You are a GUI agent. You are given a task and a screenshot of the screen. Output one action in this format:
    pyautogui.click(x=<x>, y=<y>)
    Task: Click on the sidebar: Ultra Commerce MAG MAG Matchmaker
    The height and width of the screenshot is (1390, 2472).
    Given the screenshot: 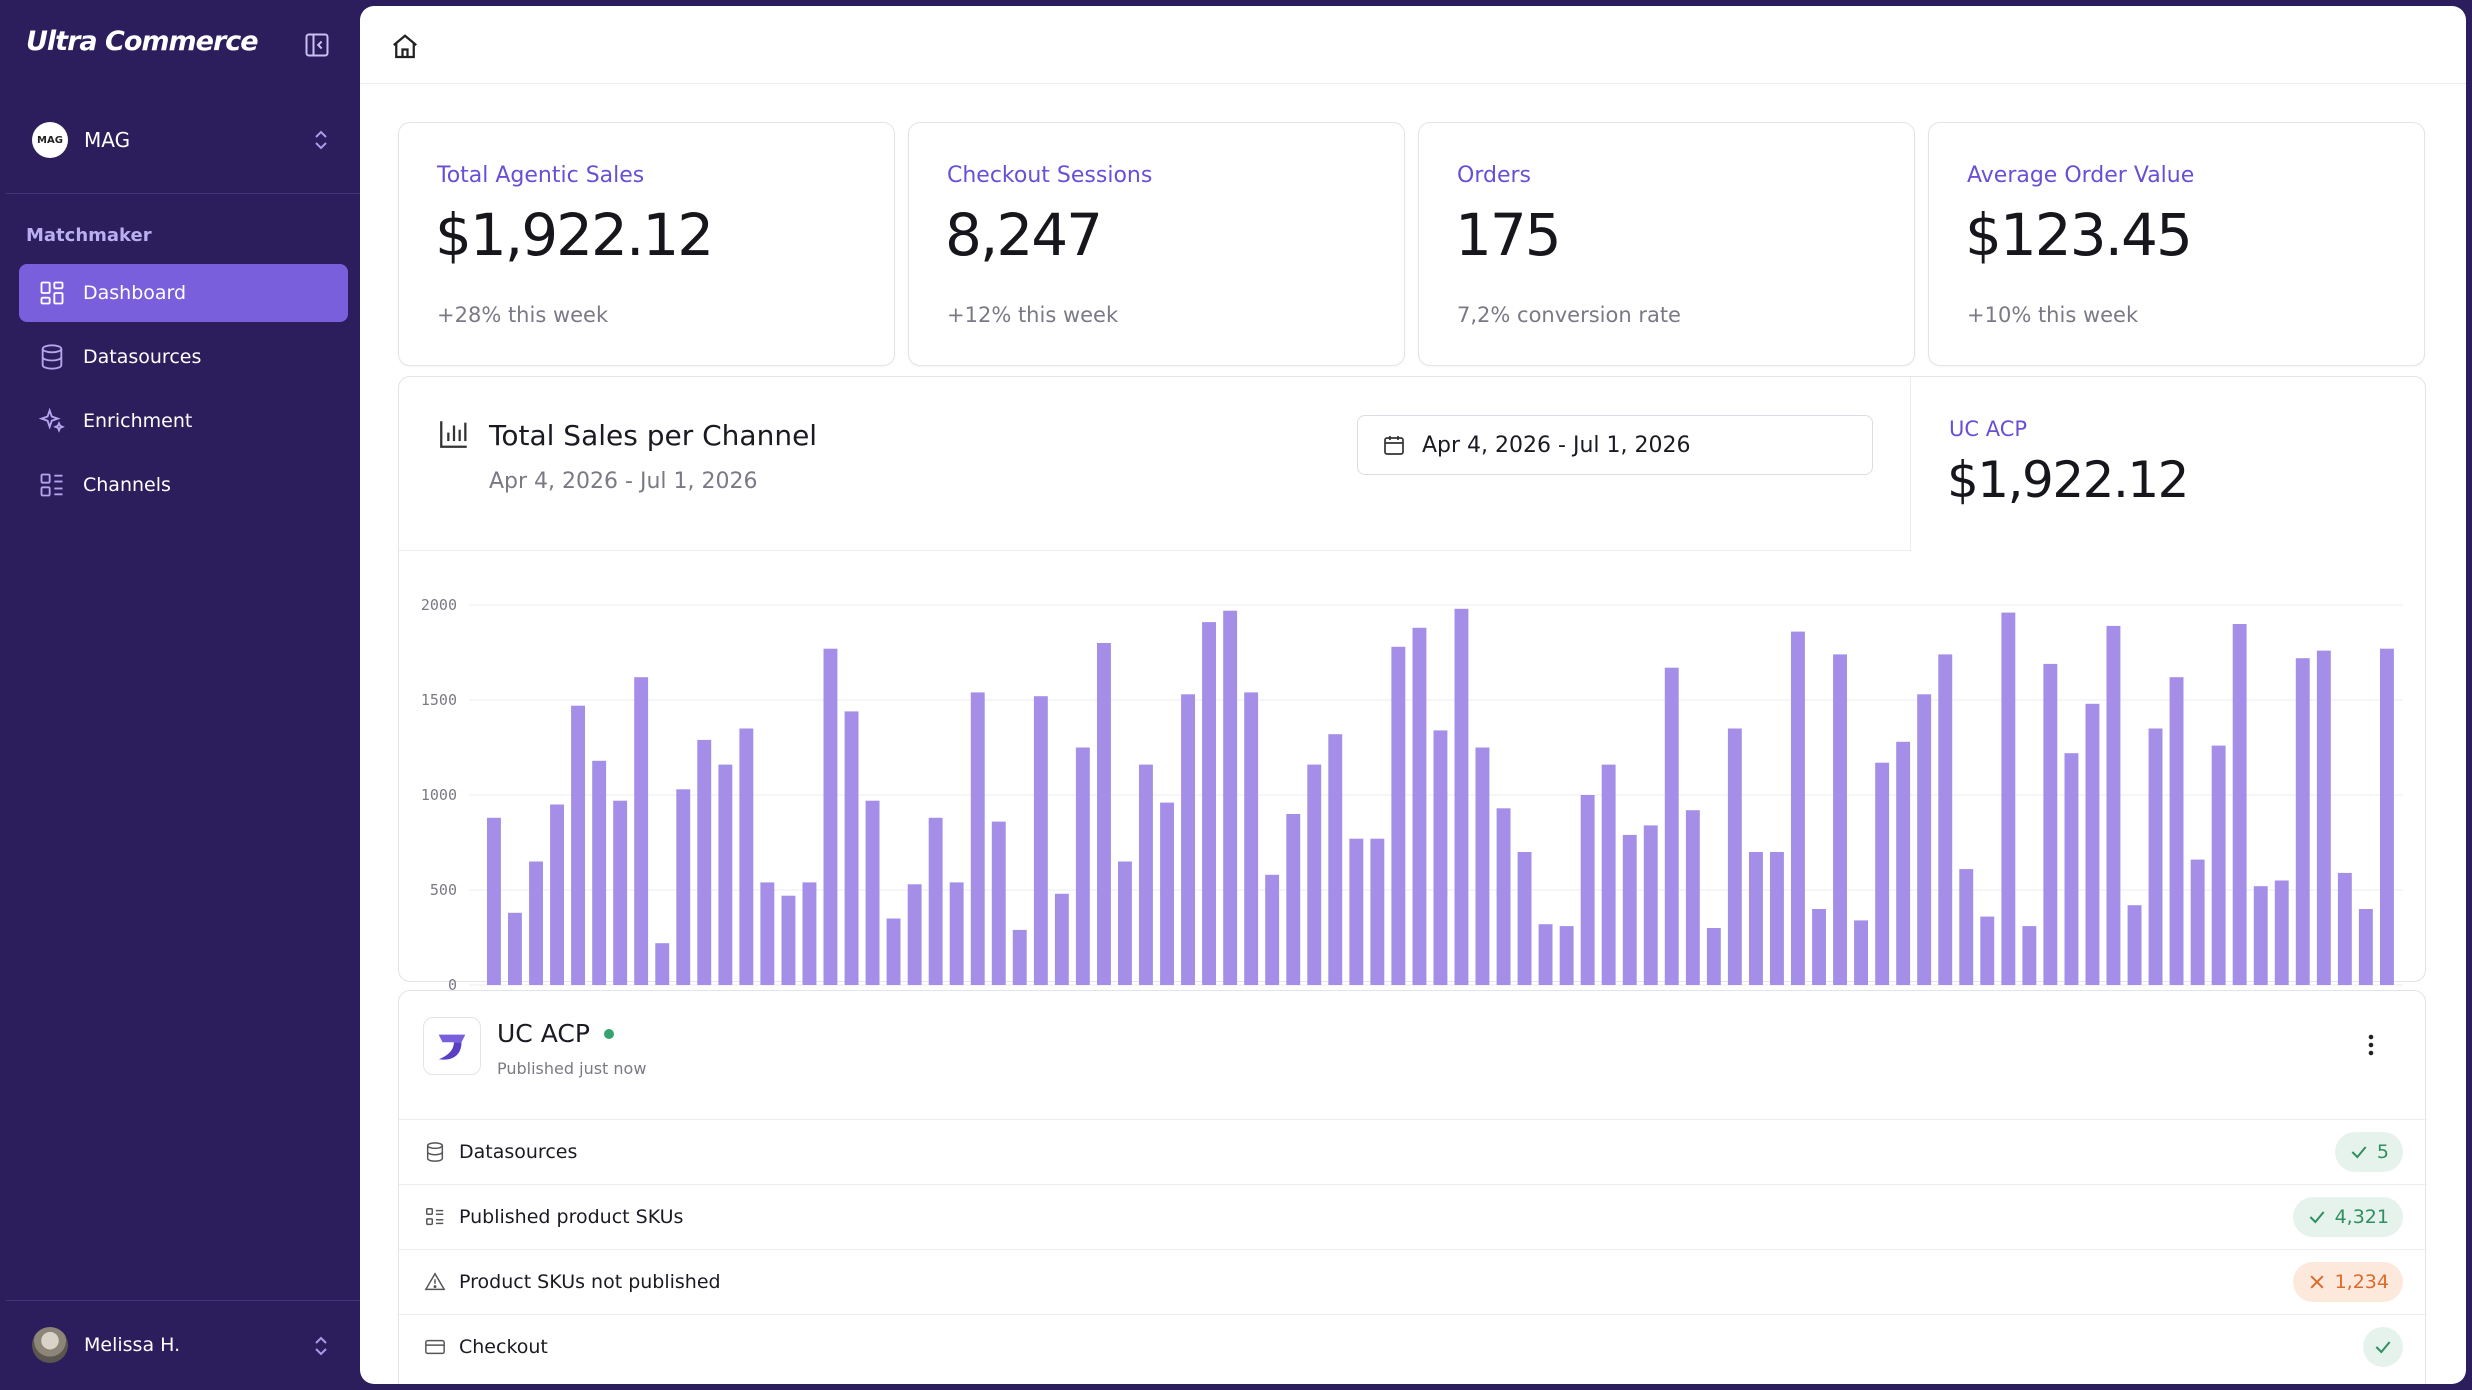 What is the action you would take?
    pyautogui.click(x=180, y=695)
    